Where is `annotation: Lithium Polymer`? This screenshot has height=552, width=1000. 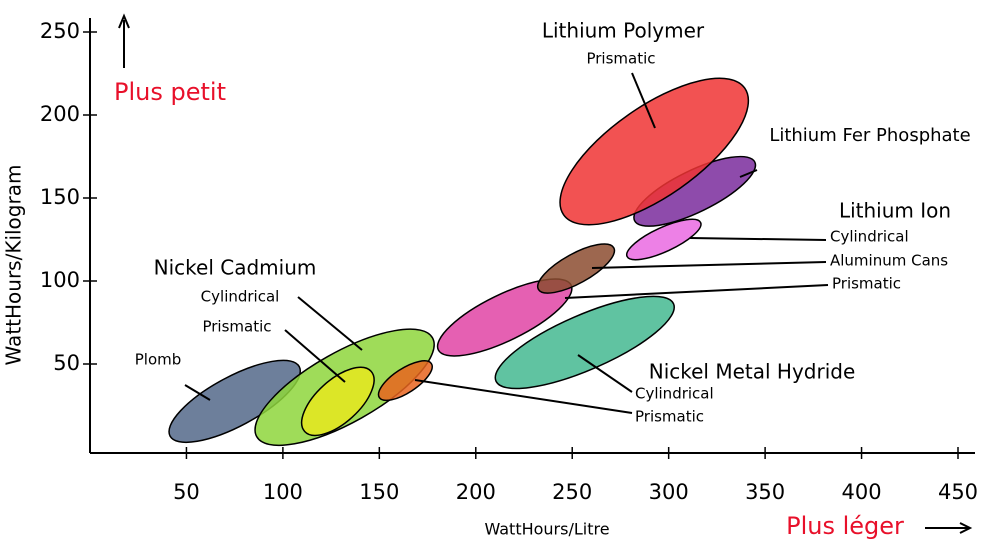
annotation: Lithium Polymer is located at coordinates (623, 31).